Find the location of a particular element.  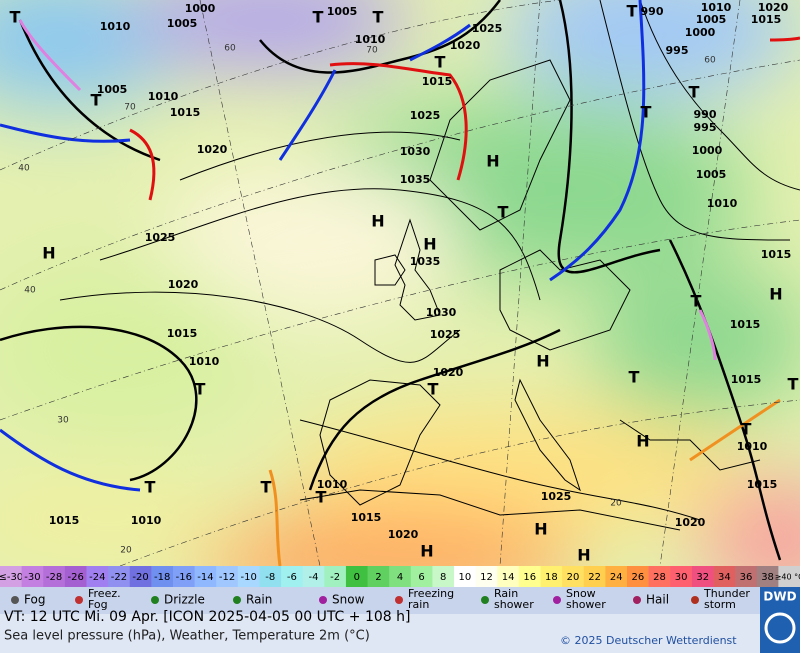

pressure-label: 1000 is located at coordinates (700, 32).